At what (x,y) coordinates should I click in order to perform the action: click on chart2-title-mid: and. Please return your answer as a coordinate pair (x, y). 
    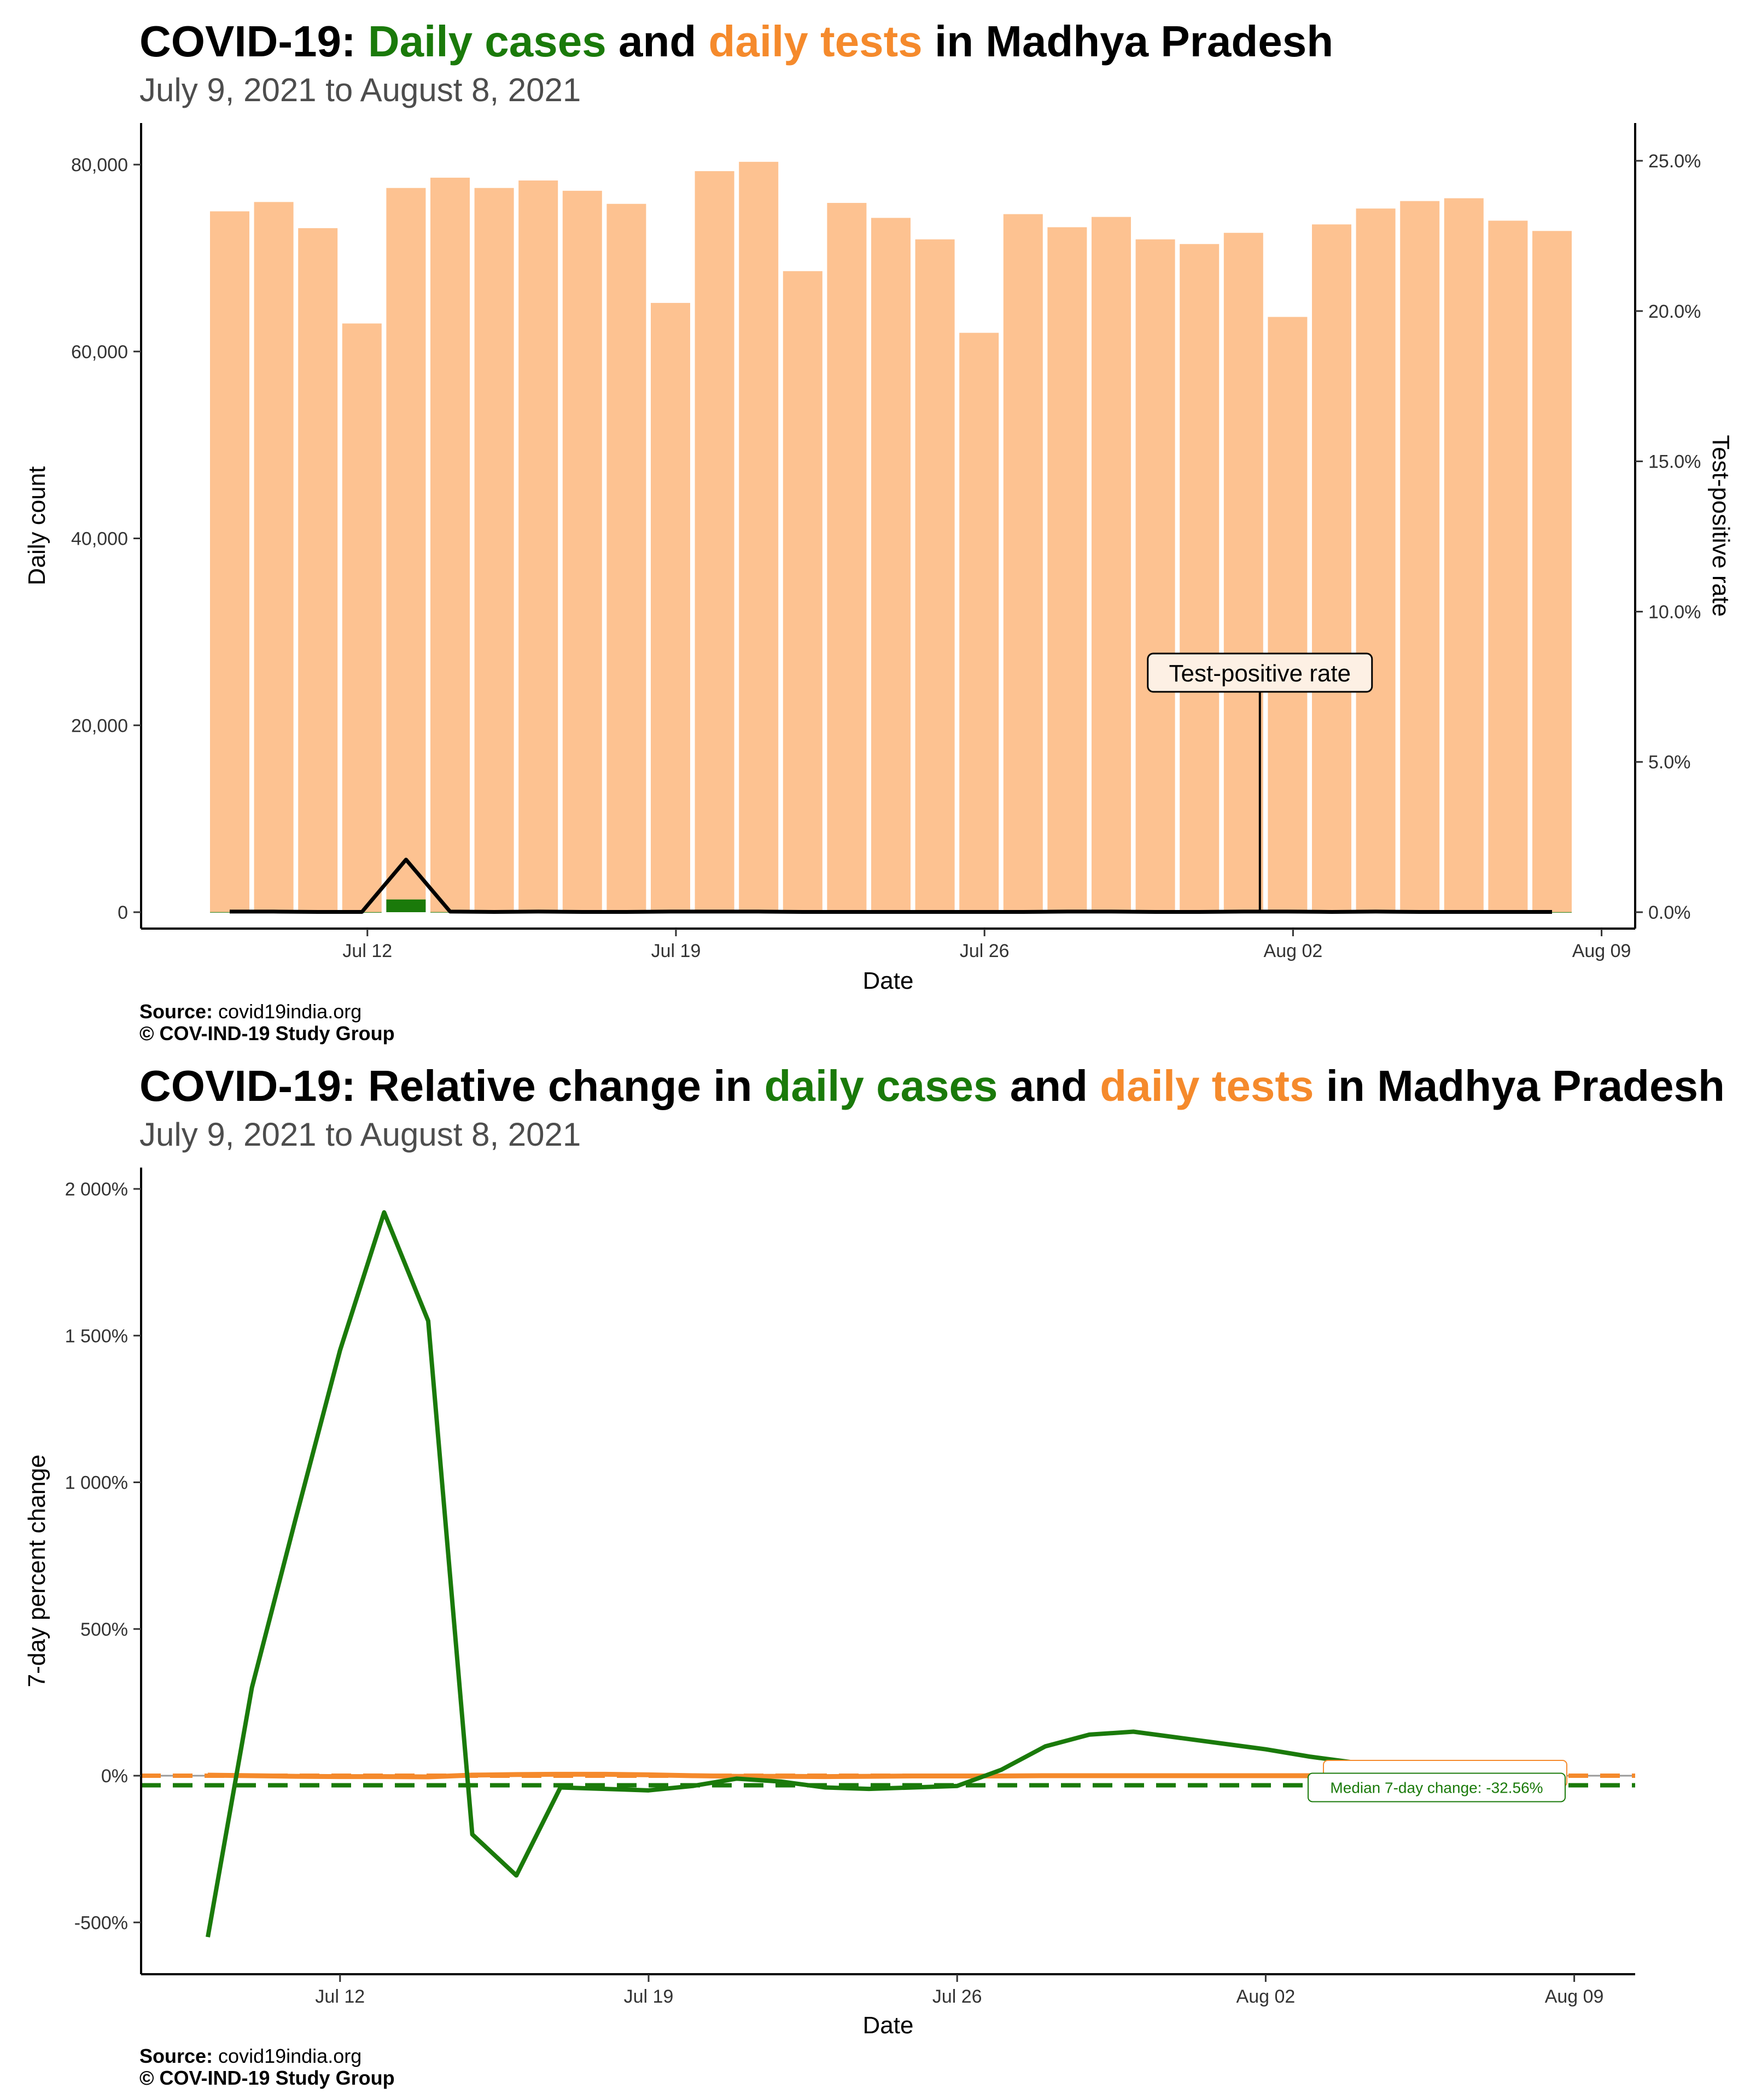
    Looking at the image, I should click on (1049, 1085).